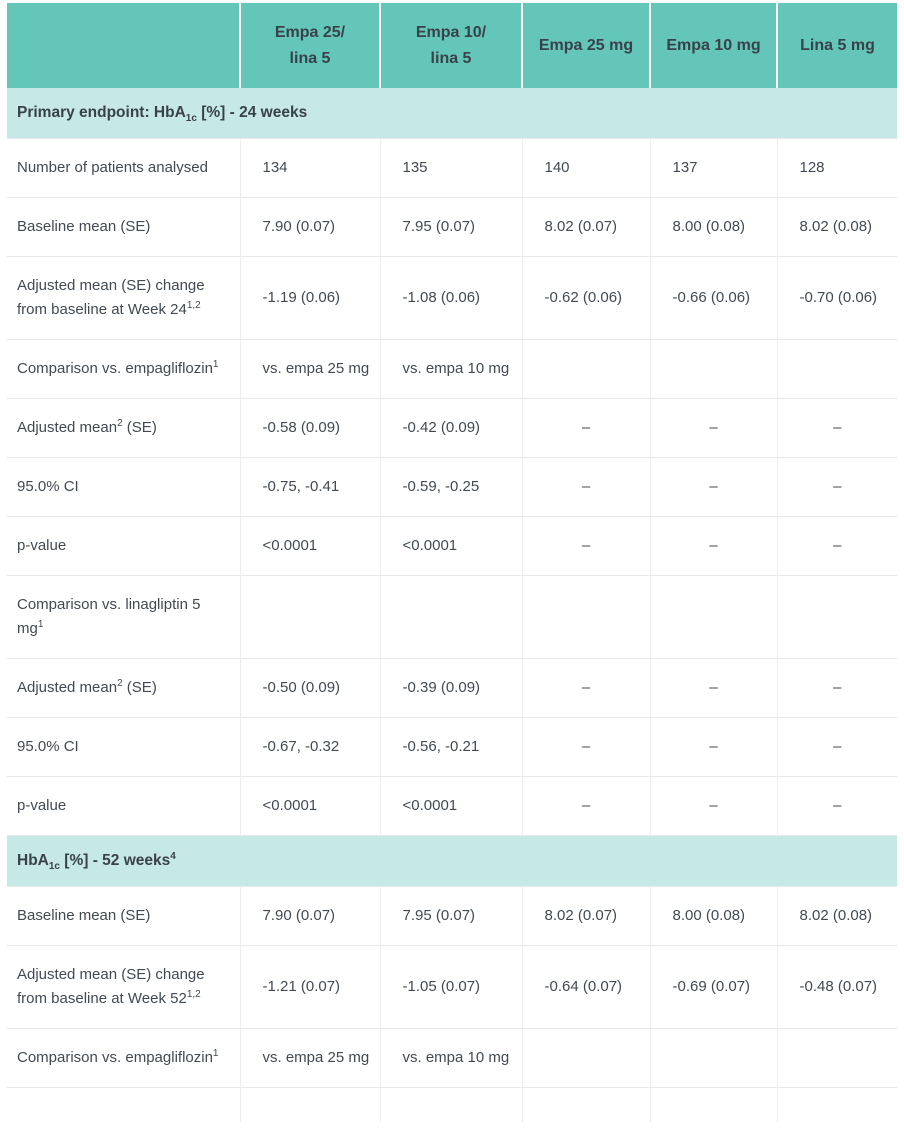 This screenshot has width=904, height=1130. I want to click on data-cell: -0.70 (0.06), so click(837, 298).